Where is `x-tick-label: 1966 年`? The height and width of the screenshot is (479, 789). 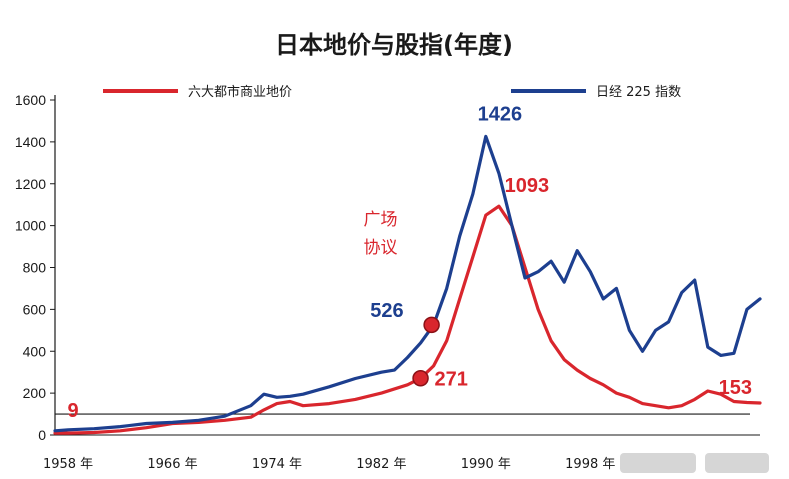
x-tick-label: 1966 年 is located at coordinates (172, 464).